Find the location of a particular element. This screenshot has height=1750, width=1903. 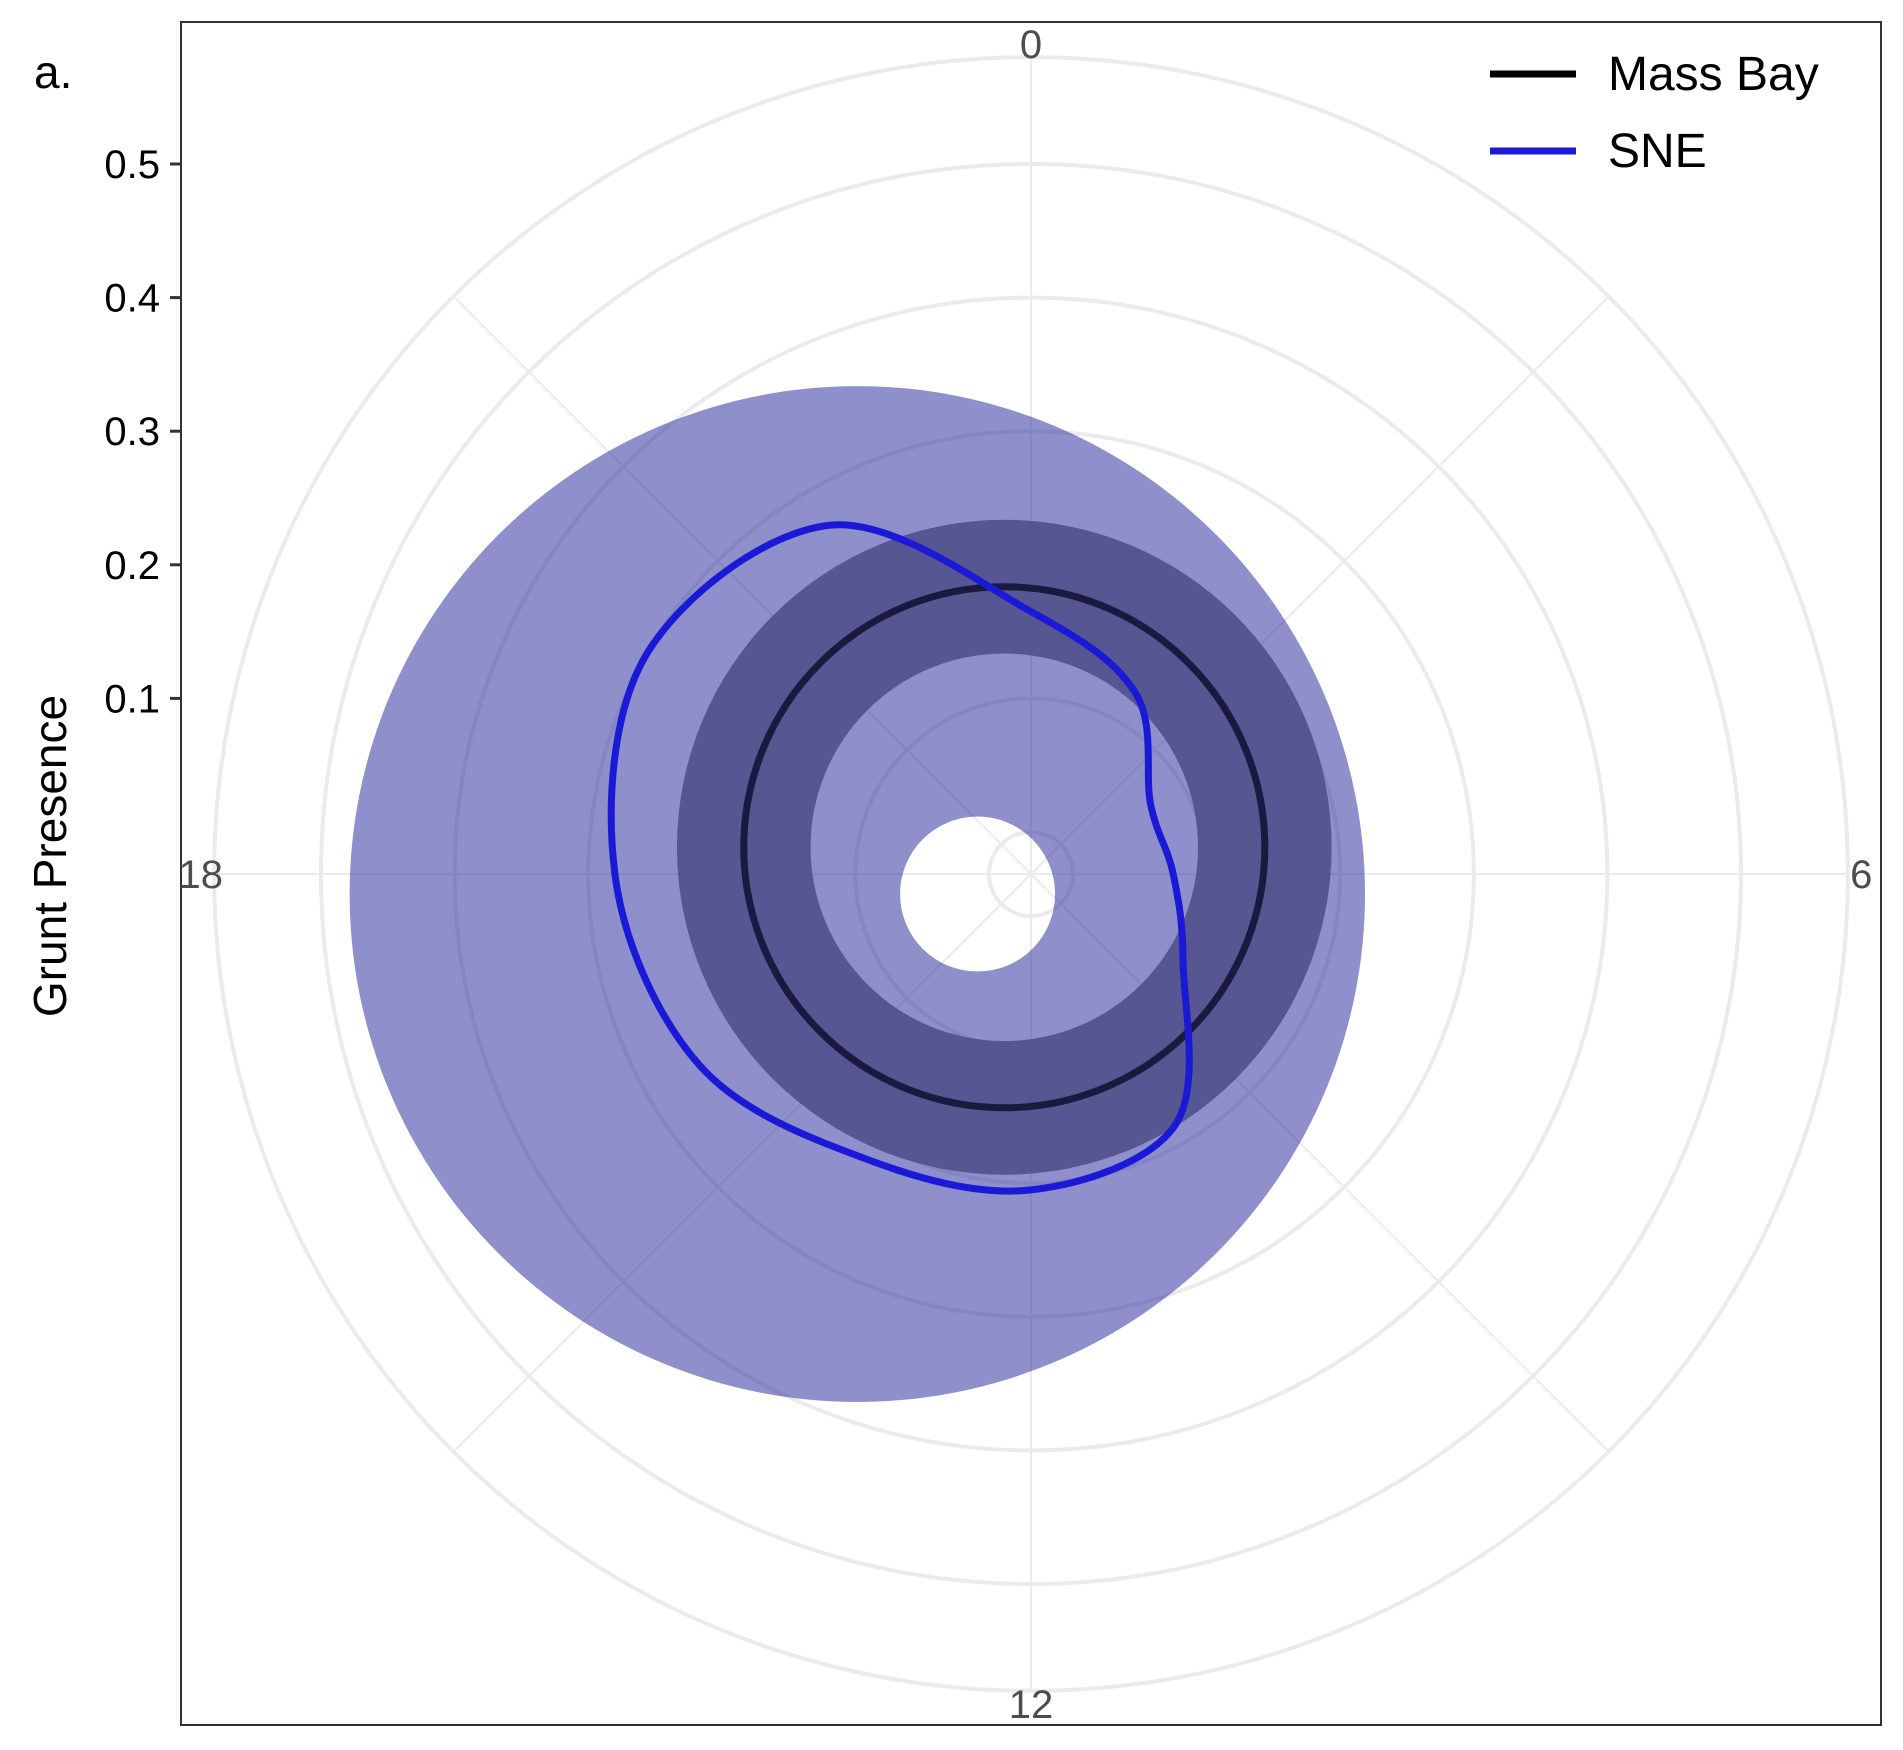

legend: Mass Bay SNE is located at coordinates (1654, 113).